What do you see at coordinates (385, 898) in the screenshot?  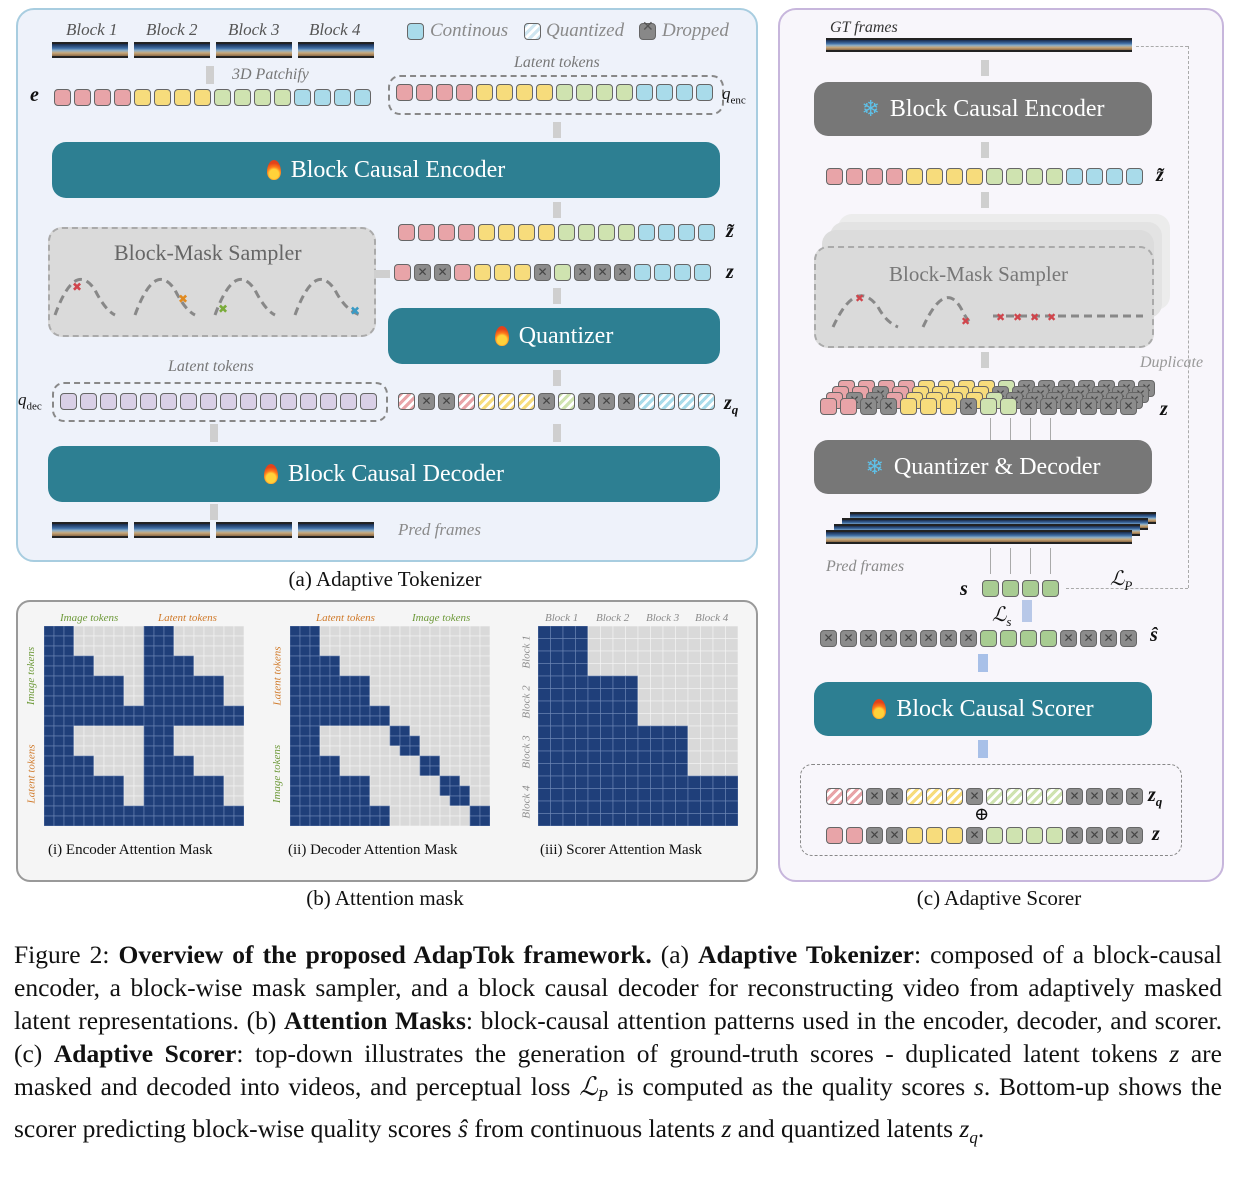 I see `caption-b: (b) Attention mask` at bounding box center [385, 898].